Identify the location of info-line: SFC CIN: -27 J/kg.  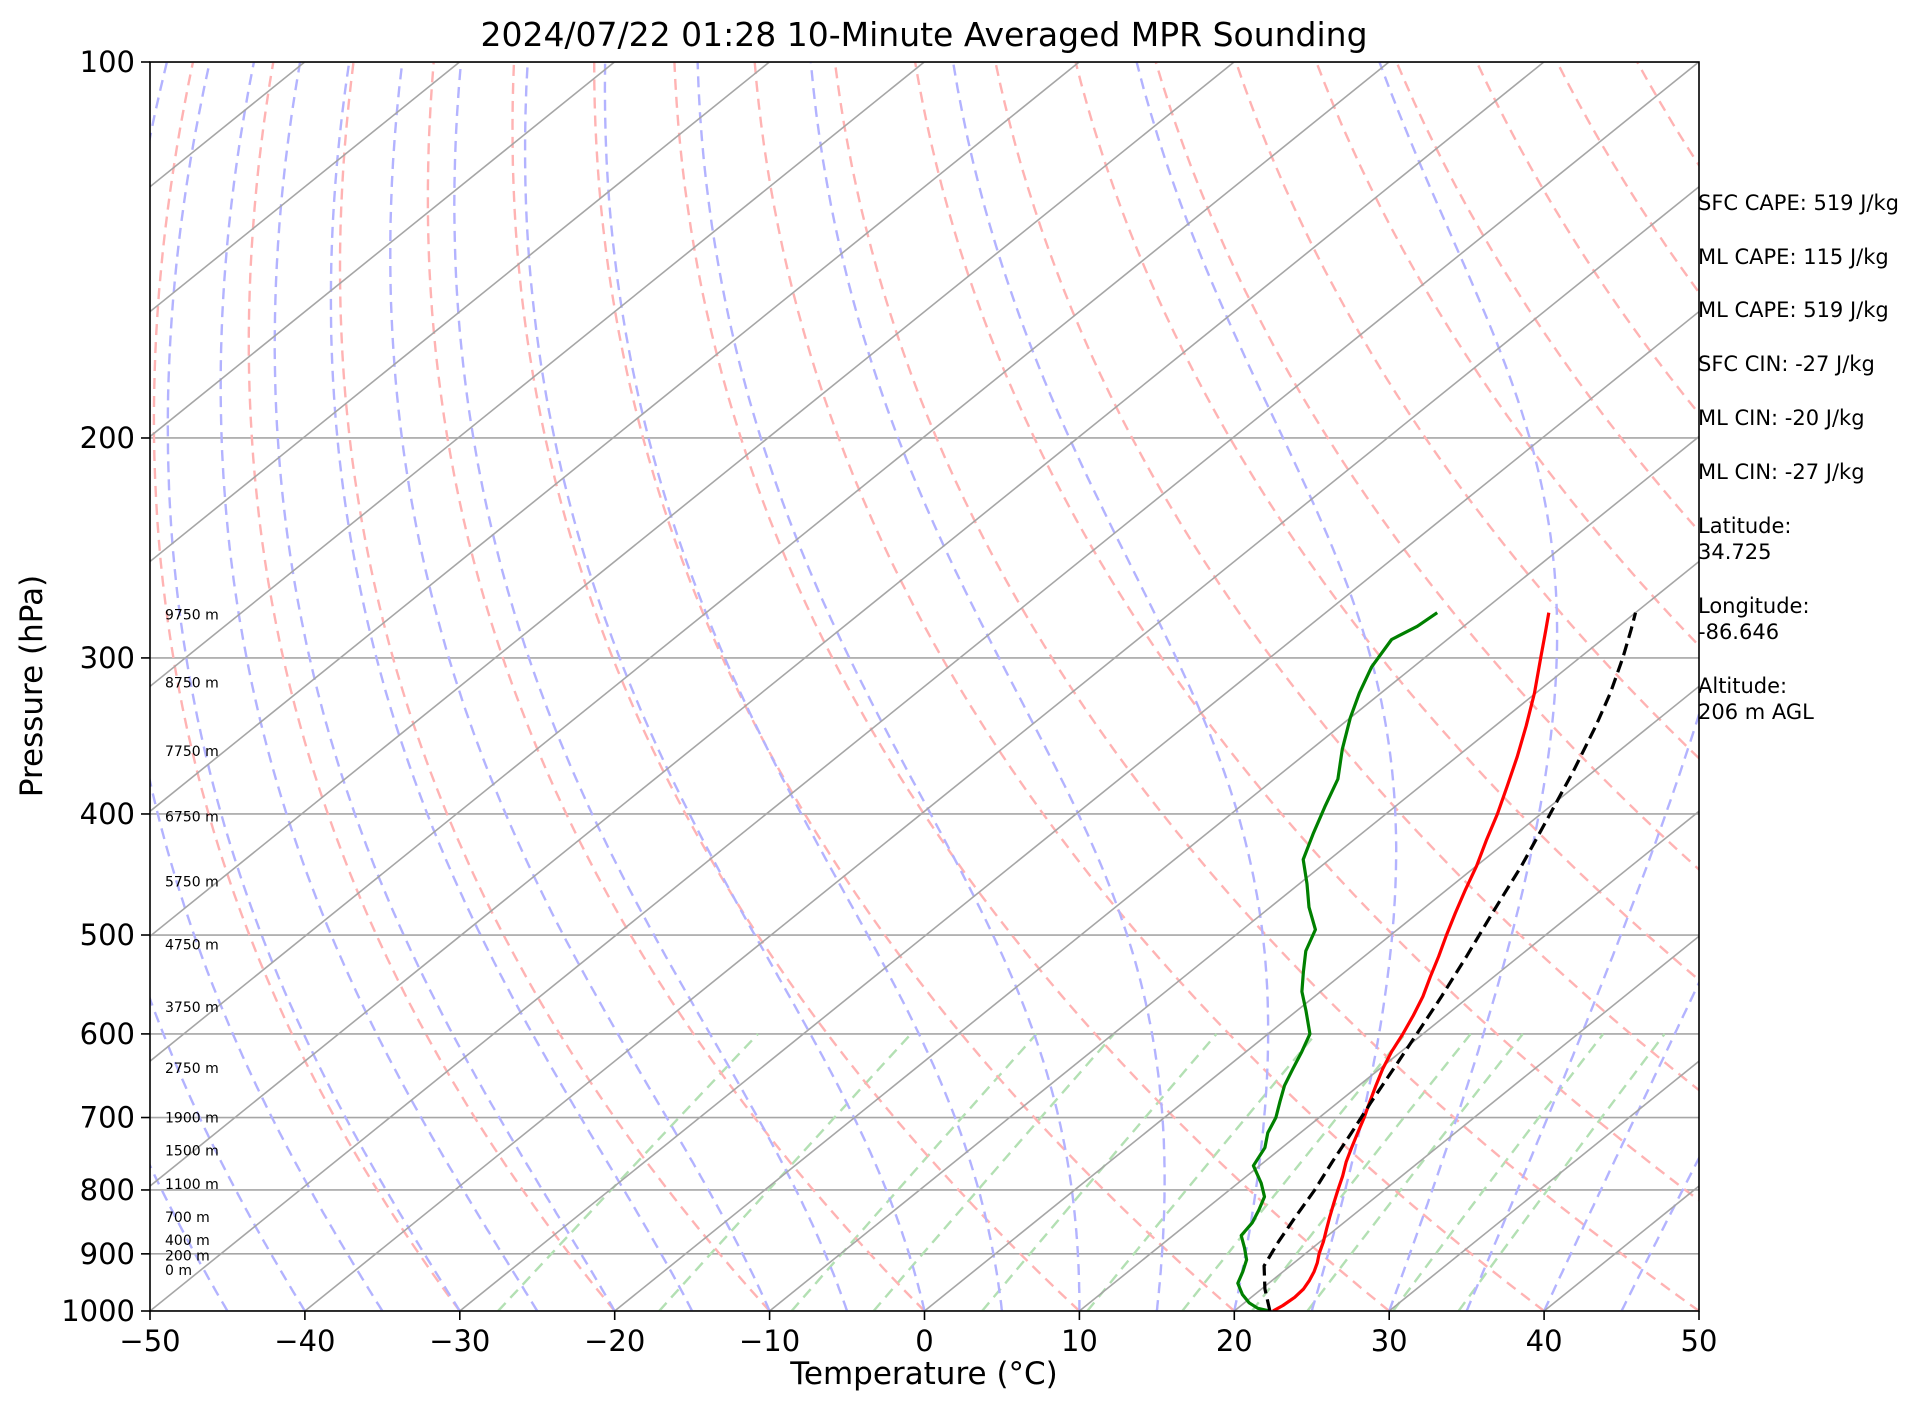
(1786, 364).